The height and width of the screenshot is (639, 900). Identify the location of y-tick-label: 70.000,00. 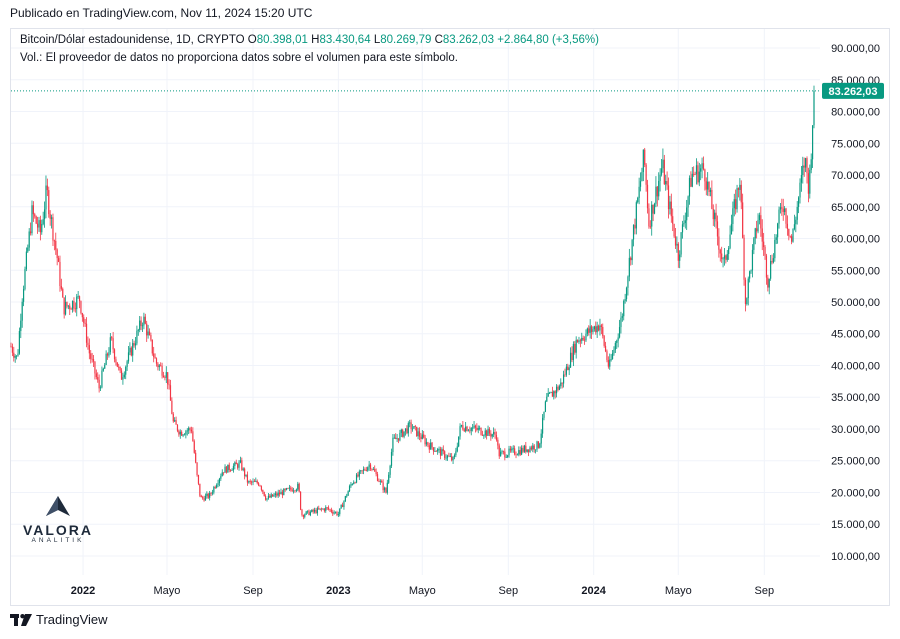
(855, 176).